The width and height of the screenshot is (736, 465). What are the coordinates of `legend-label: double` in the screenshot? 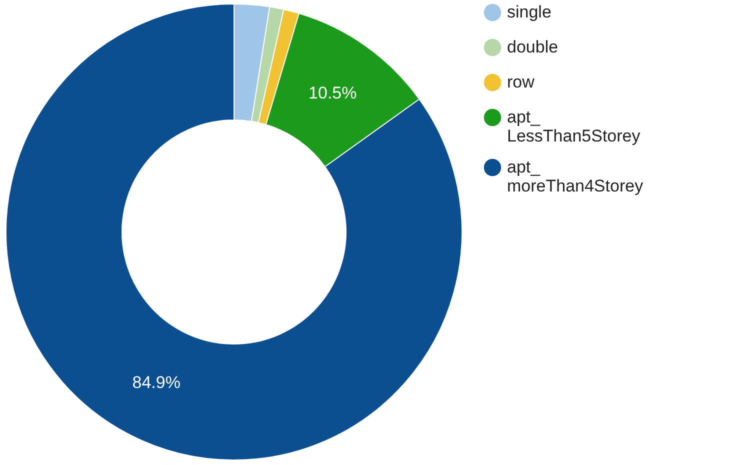 It's located at (532, 47).